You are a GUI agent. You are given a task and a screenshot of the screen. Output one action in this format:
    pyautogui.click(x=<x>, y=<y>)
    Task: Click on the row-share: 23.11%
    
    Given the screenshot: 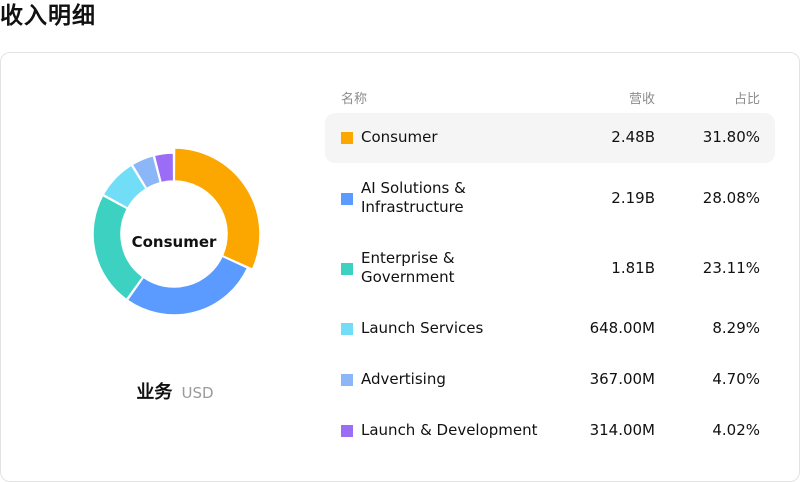 What is the action you would take?
    pyautogui.click(x=731, y=268)
    